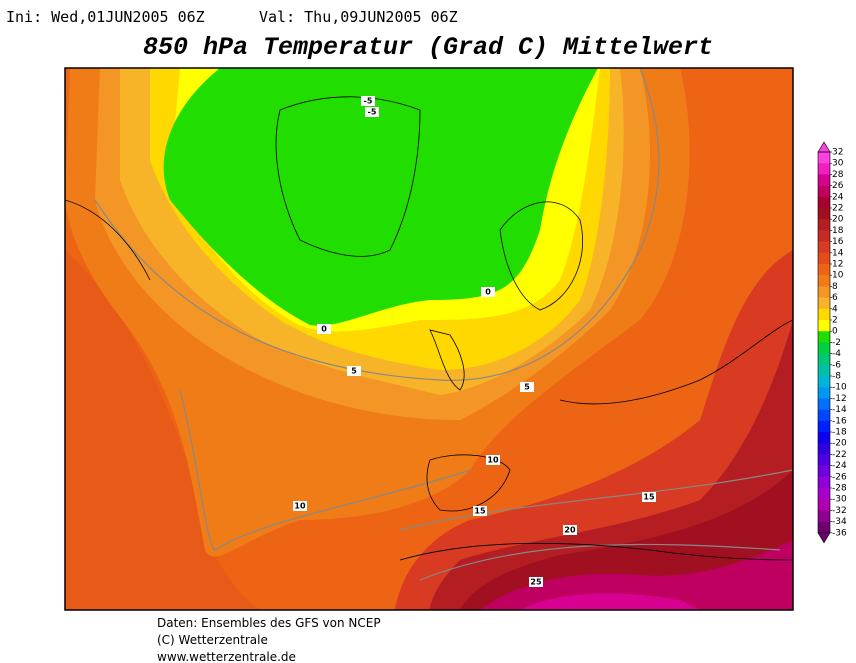 The image size is (856, 663). What do you see at coordinates (839, 433) in the screenshot?
I see `colorbar-label: -18` at bounding box center [839, 433].